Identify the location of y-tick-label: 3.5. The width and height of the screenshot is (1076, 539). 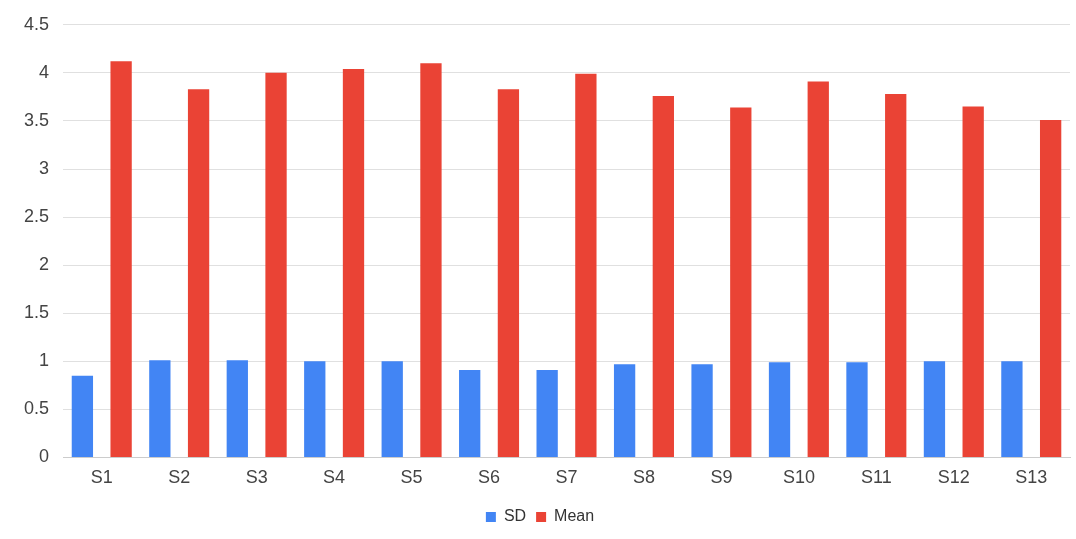
(36, 119).